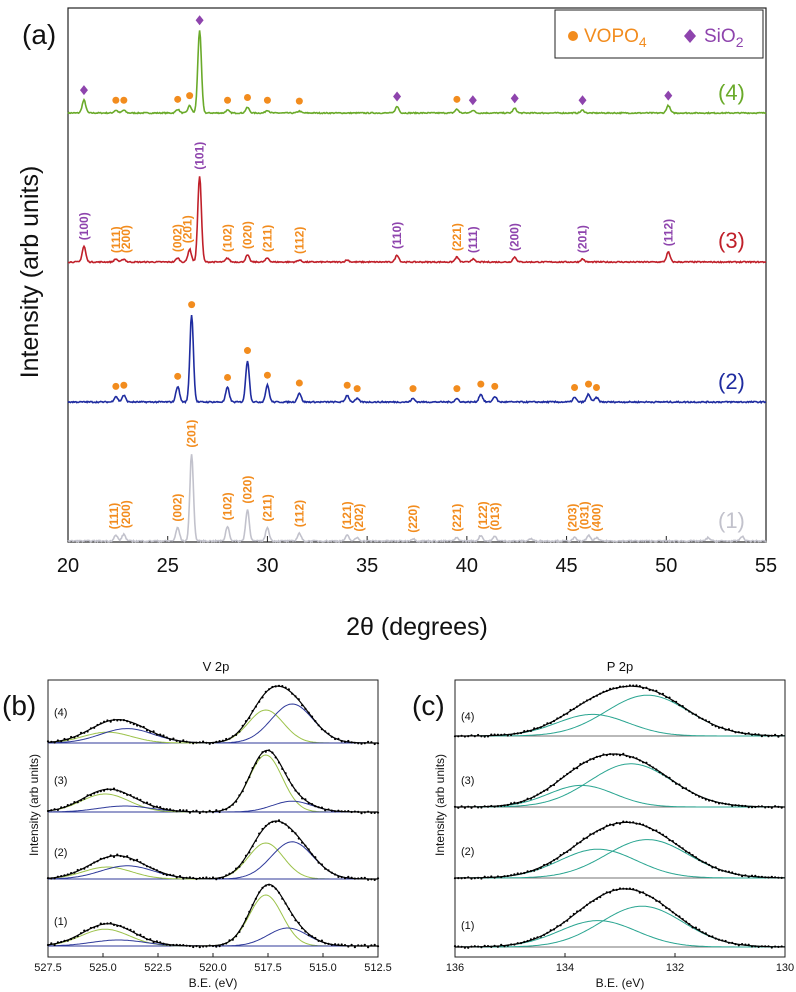  Describe the element at coordinates (620, 963) in the screenshot. I see `panel-c-x-axis: 136 134 132 130` at that location.